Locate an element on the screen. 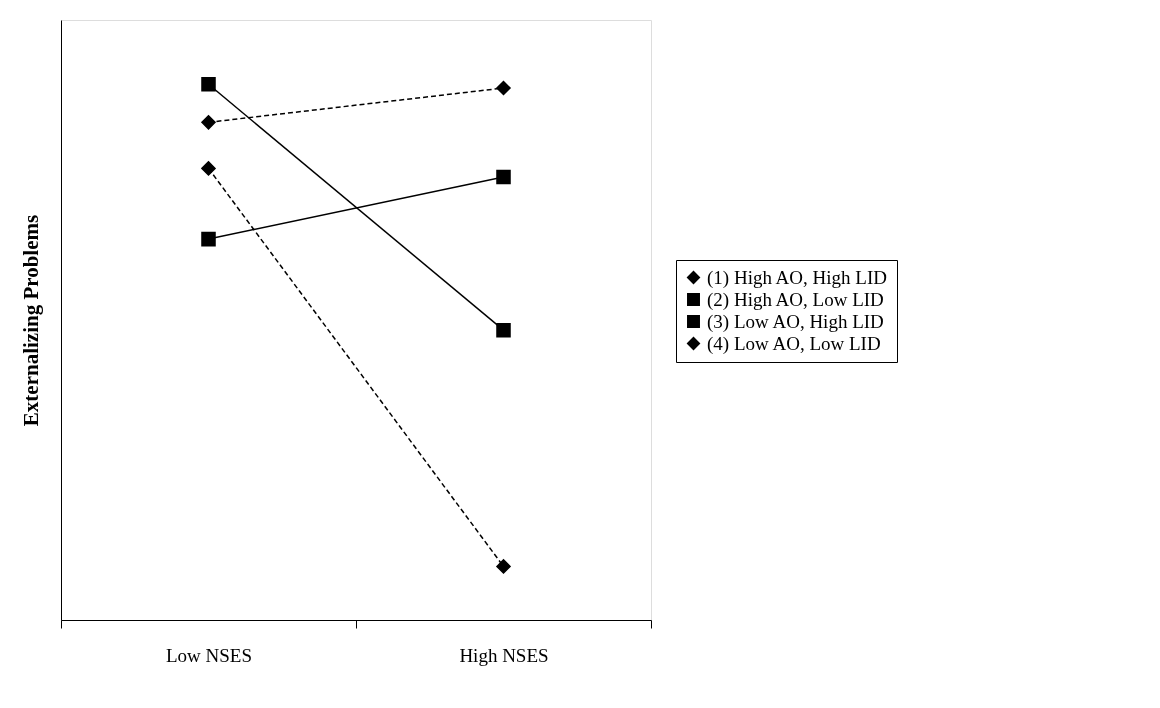 This screenshot has height=708, width=1160. x-tick-label: High NSES is located at coordinates (504, 655).